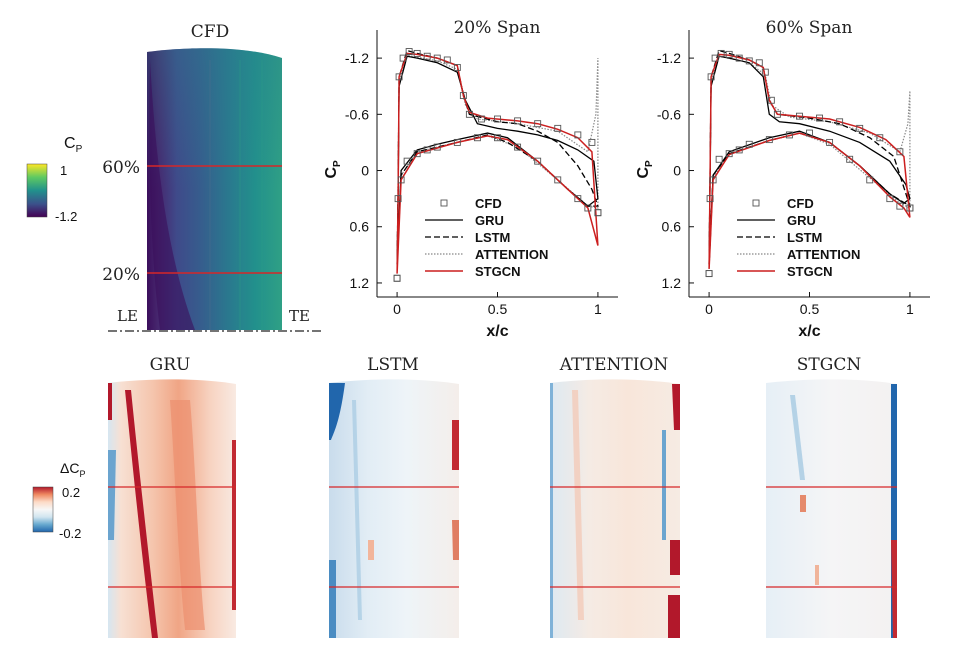 The image size is (957, 649). What do you see at coordinates (394, 508) in the screenshot?
I see `lstm-error-contour` at bounding box center [394, 508].